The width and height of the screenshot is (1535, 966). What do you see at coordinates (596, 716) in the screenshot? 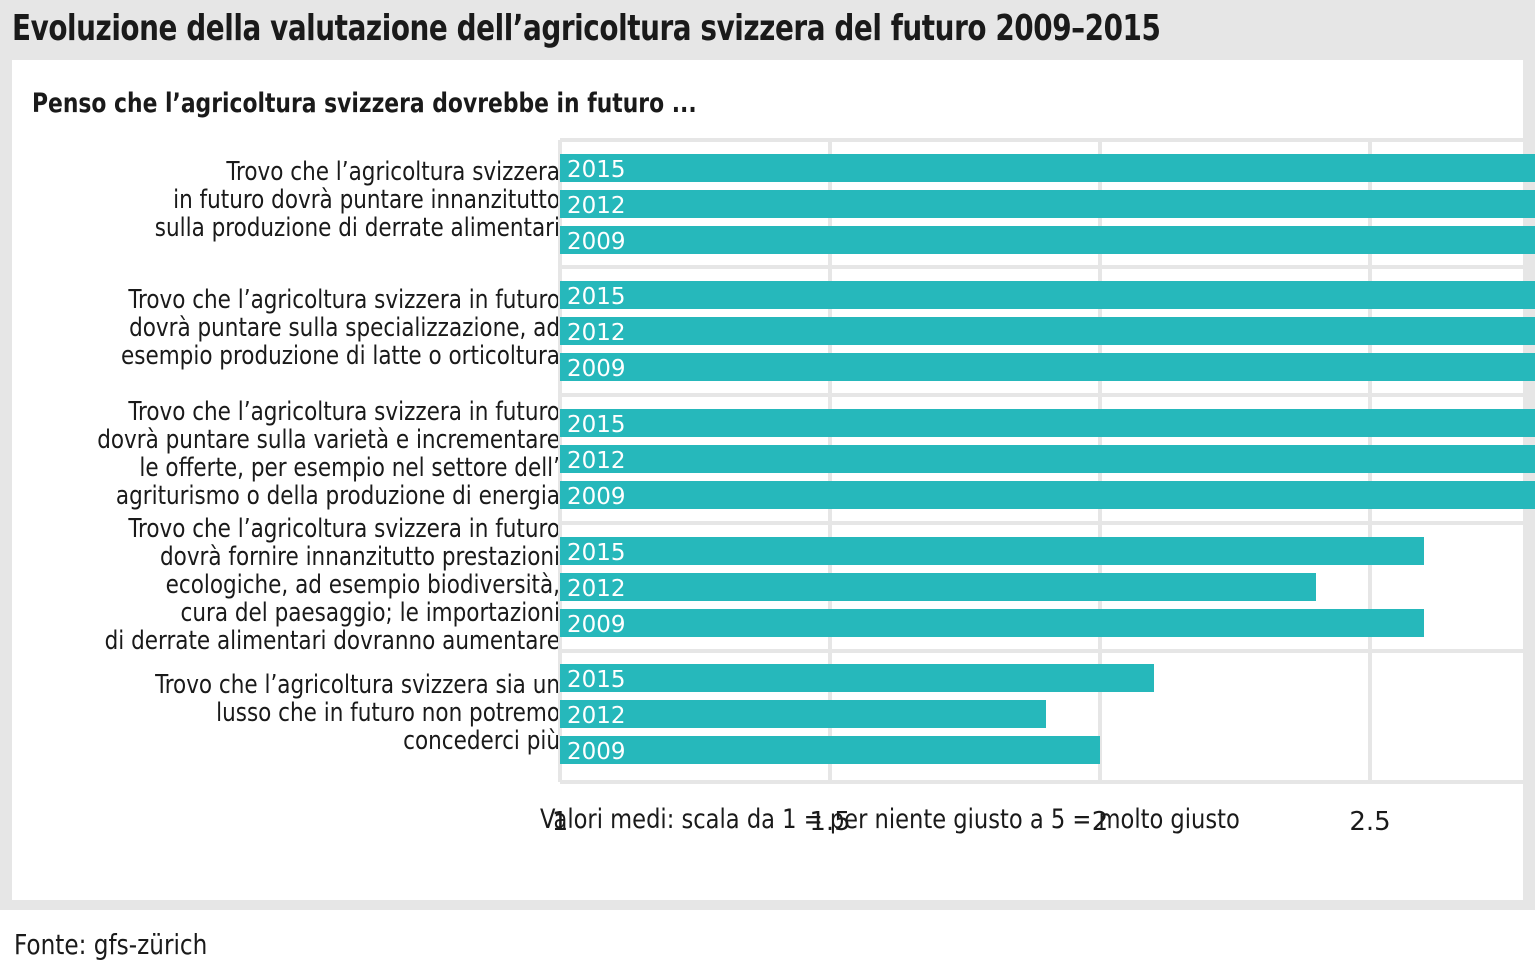
I see `bar-label-5-2012: 2012` at bounding box center [596, 716].